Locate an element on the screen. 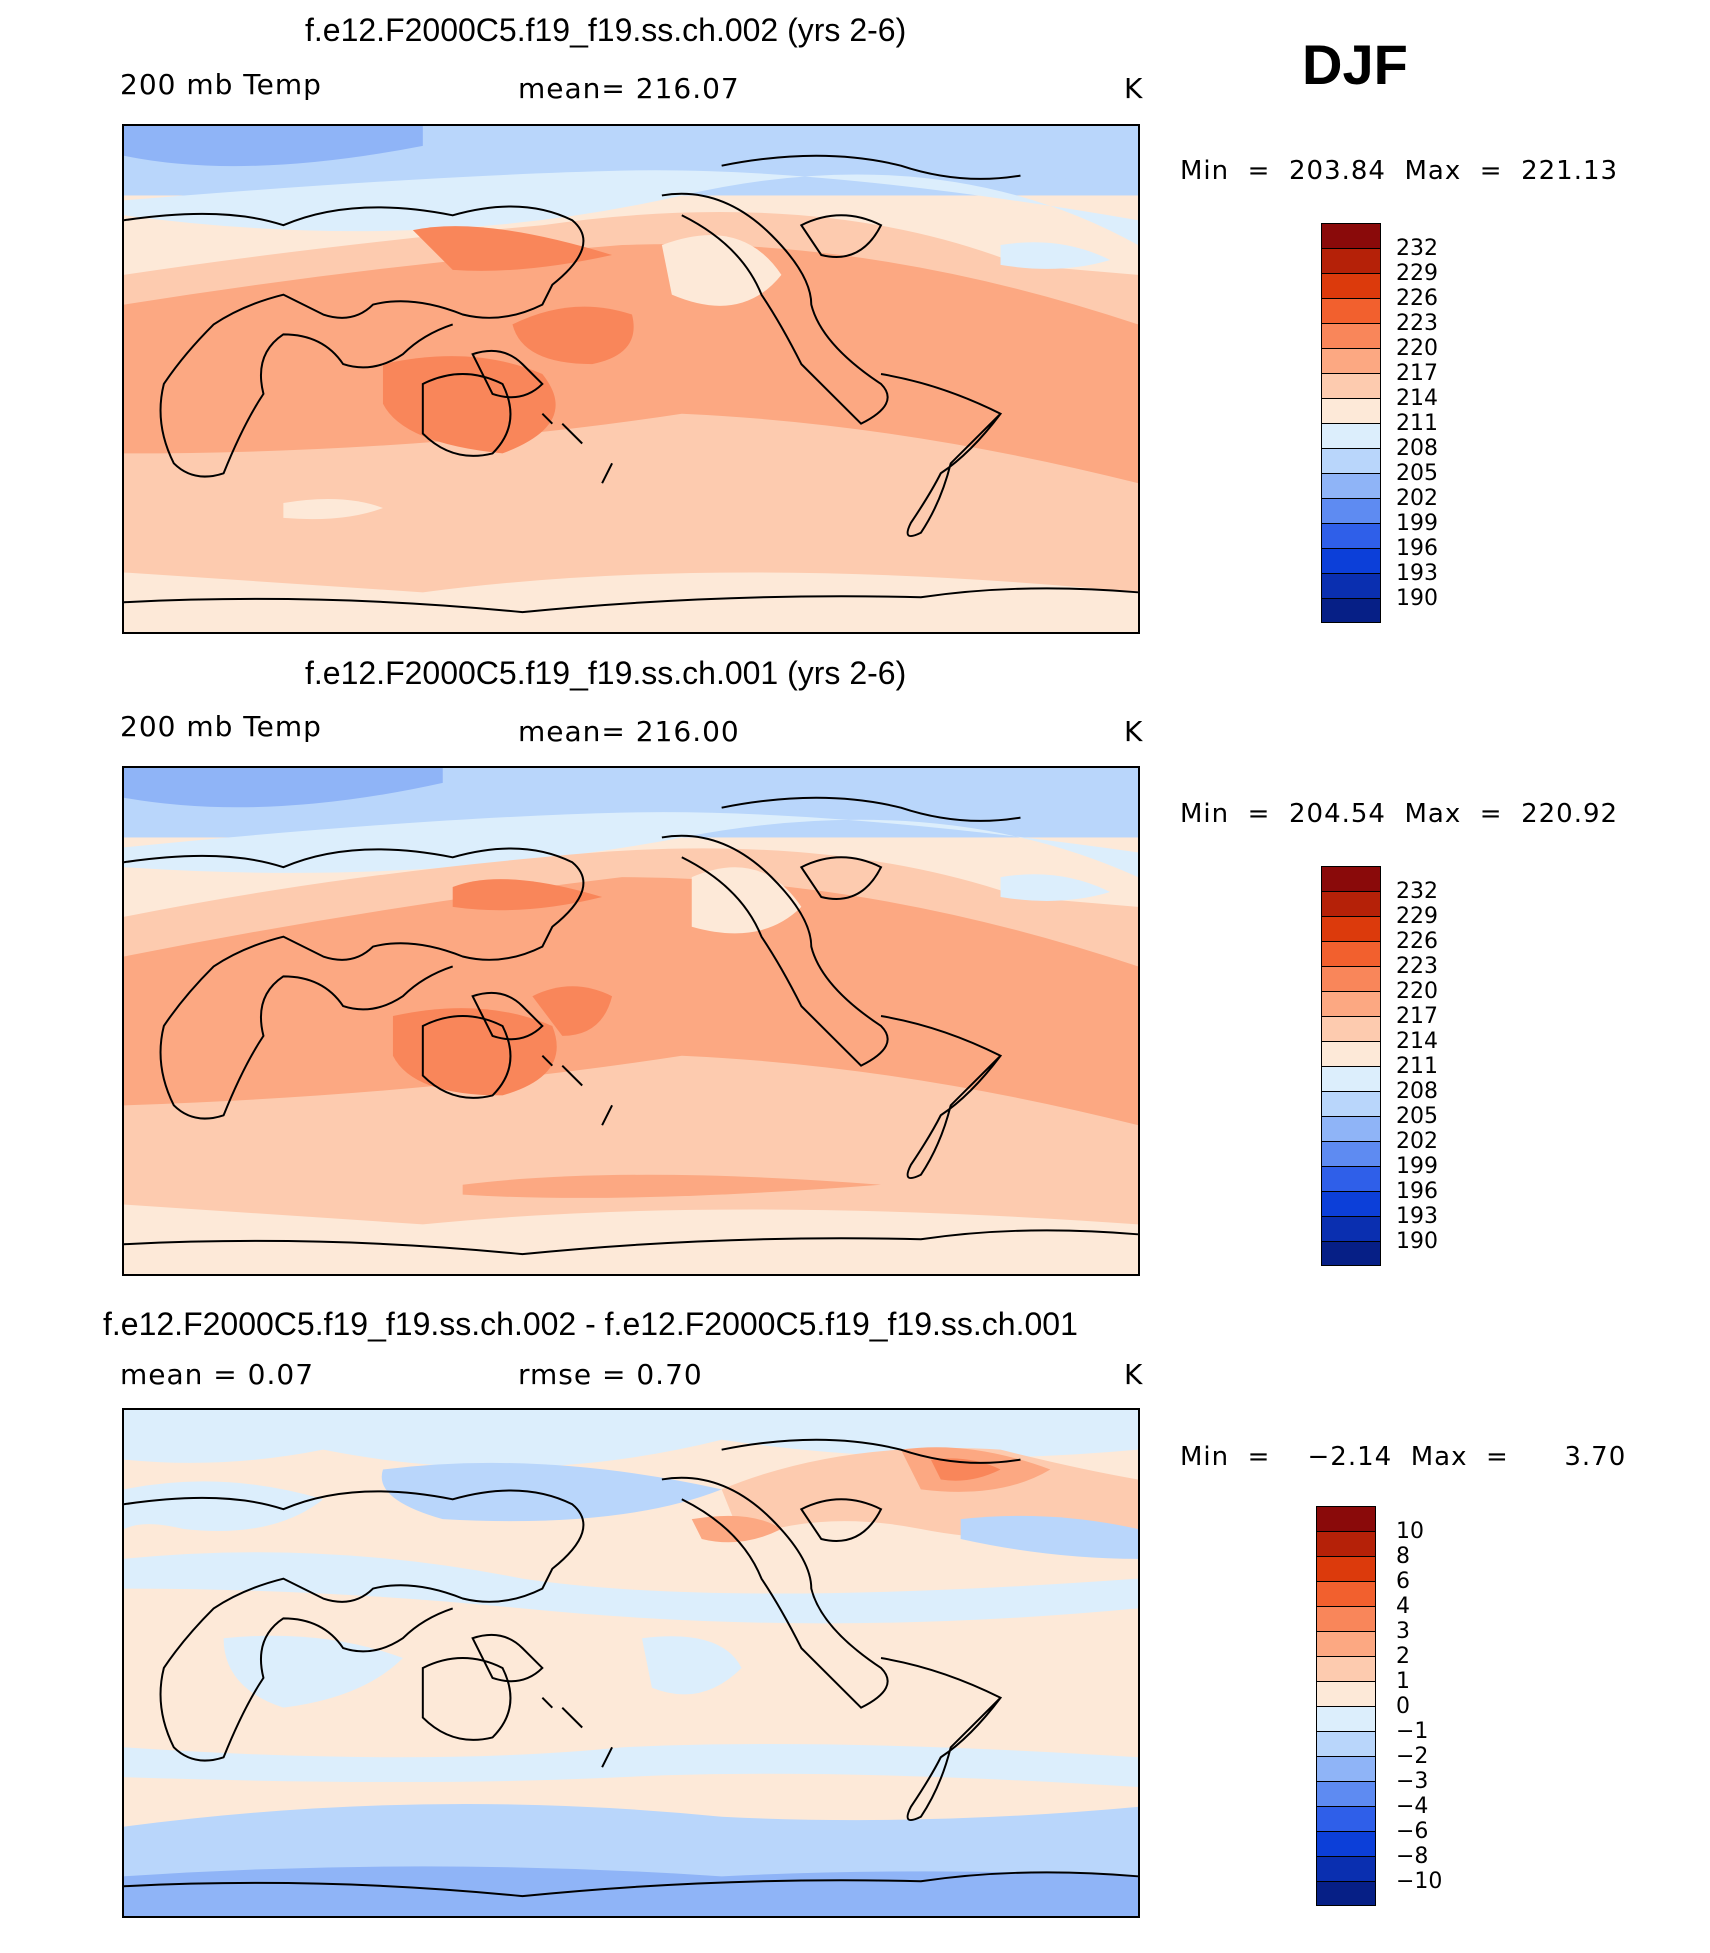  panel-3-mean-label: mean = 0.07 is located at coordinates (217, 1374).